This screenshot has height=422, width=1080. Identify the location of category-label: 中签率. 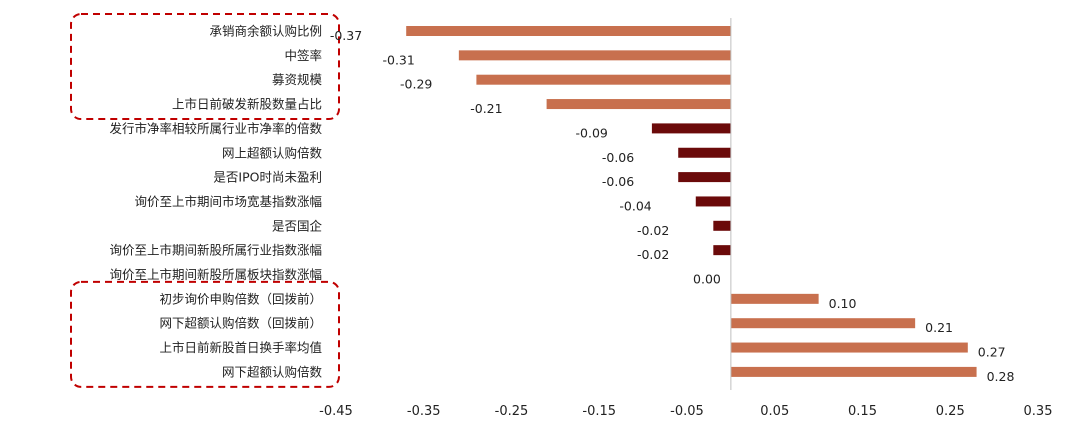
(303, 55).